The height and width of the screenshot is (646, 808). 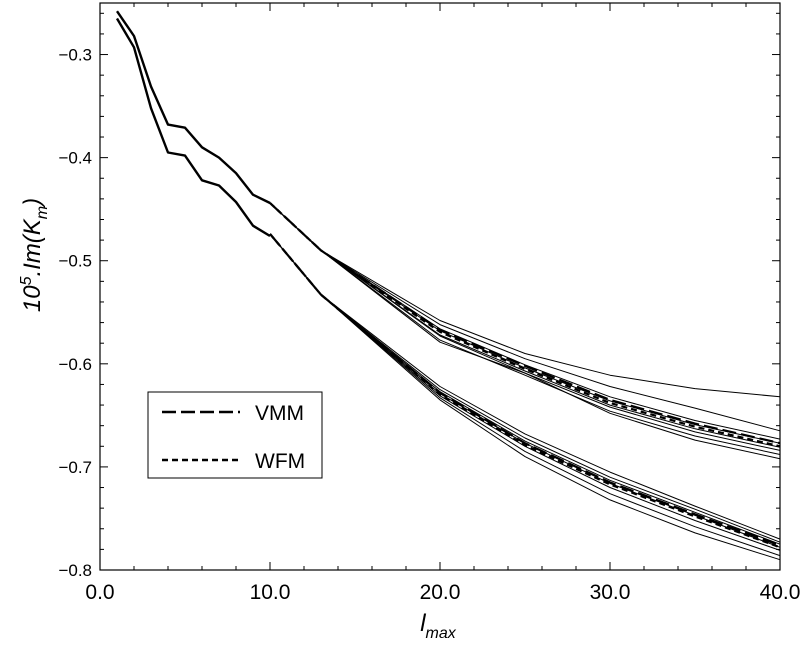 I want to click on y-tick-label: −0.8, so click(x=75, y=570).